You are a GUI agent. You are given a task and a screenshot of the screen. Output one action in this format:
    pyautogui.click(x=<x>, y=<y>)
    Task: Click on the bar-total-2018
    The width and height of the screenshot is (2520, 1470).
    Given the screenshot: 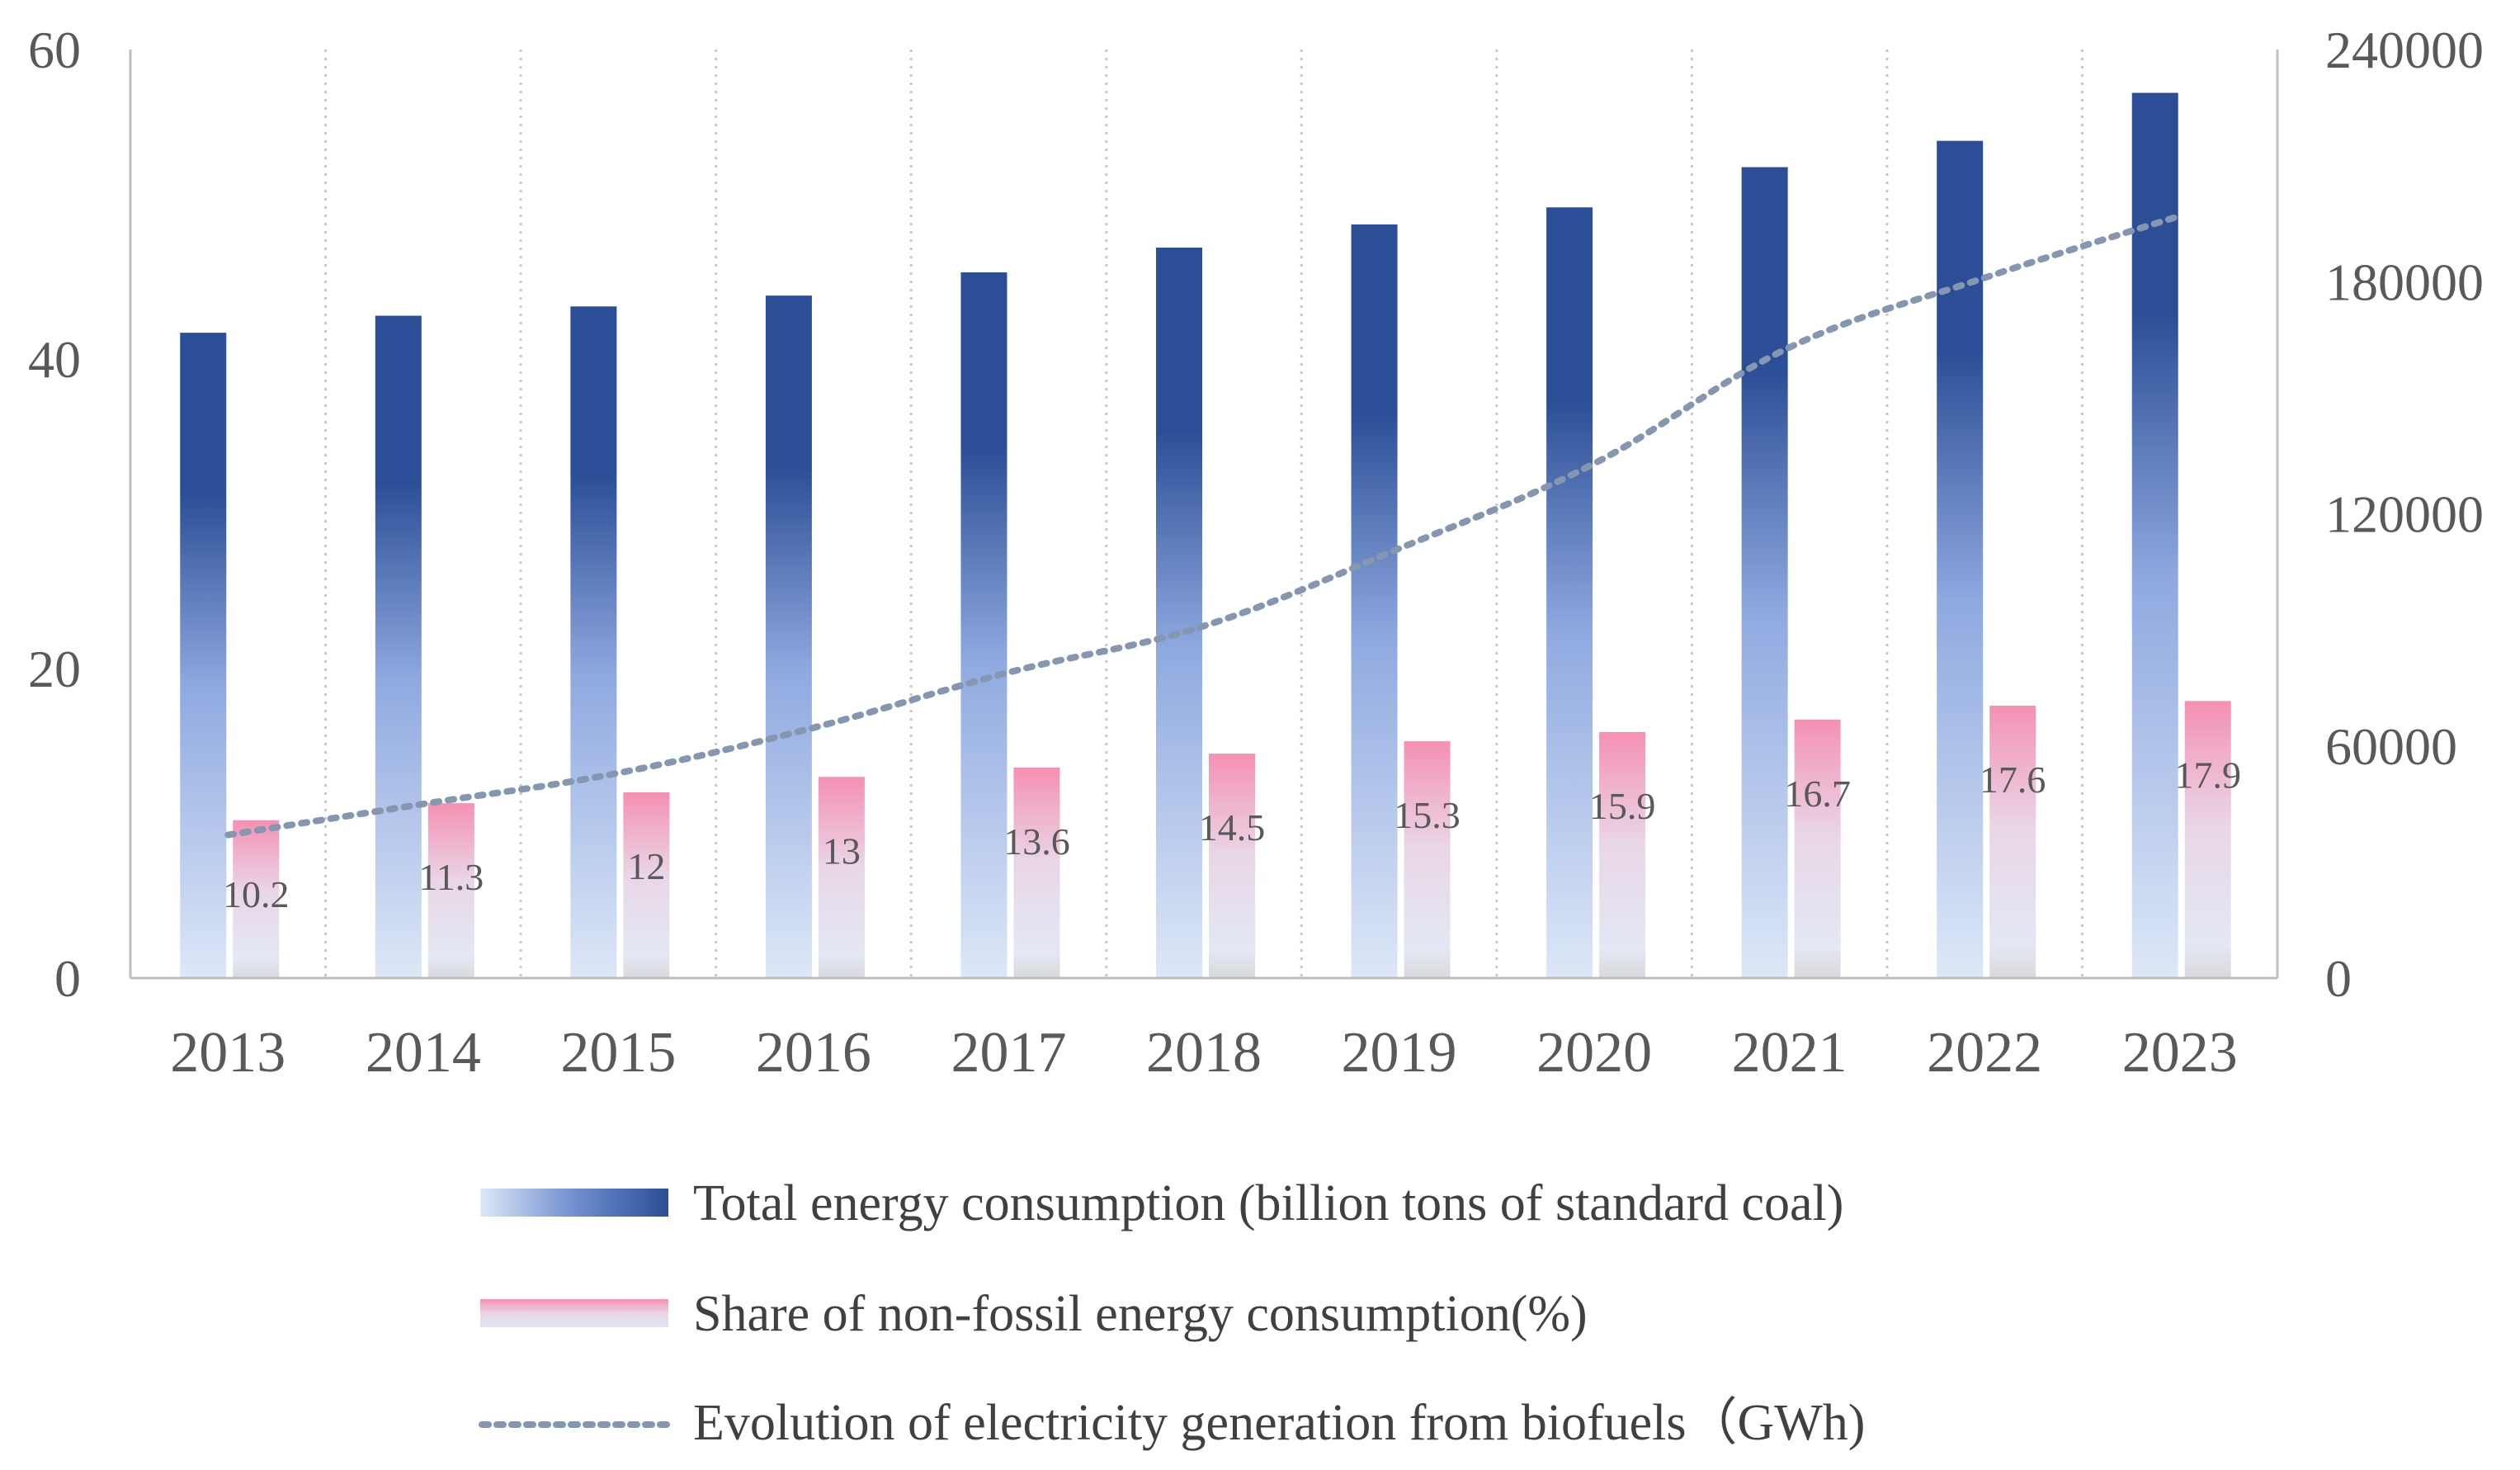 What is the action you would take?
    pyautogui.click(x=1179, y=613)
    